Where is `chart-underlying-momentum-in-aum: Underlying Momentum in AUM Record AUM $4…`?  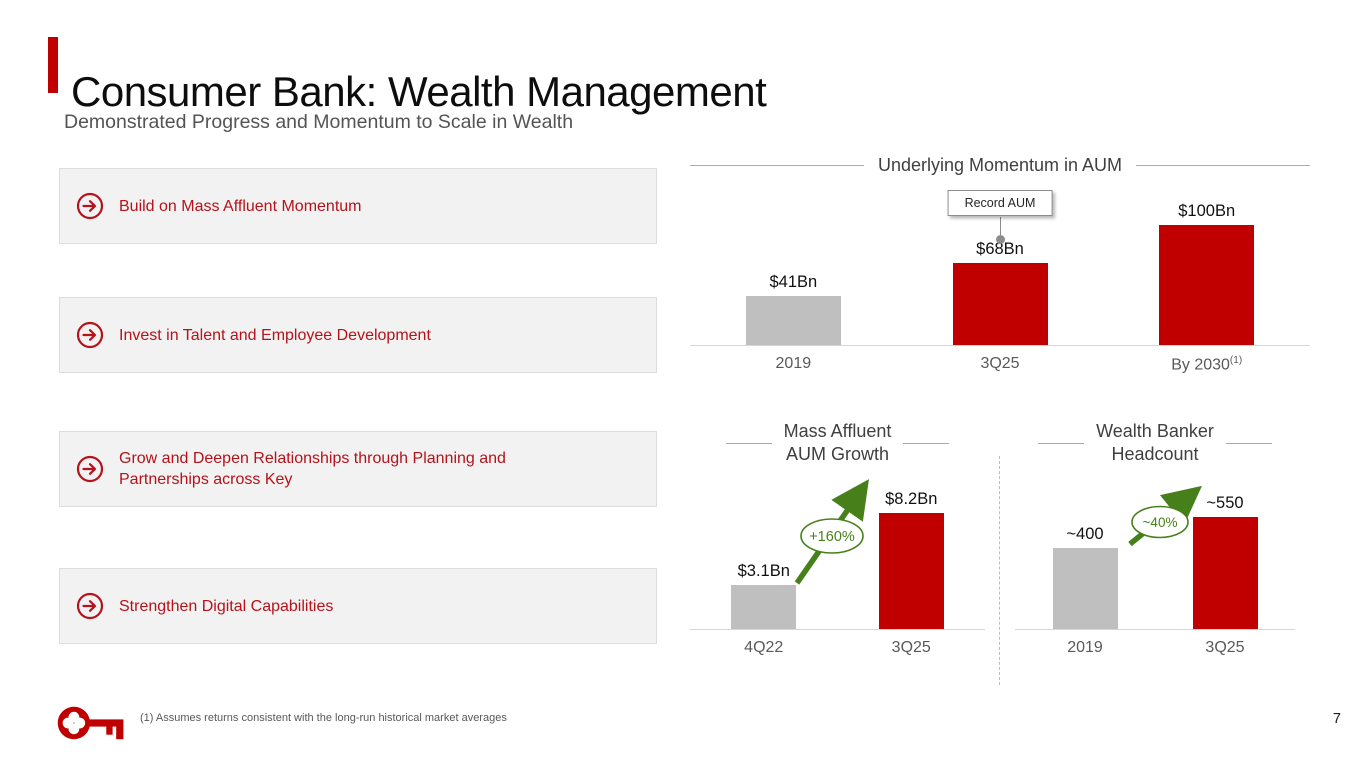 chart-underlying-momentum-in-aum: Underlying Momentum in AUM Record AUM $4… is located at coordinates (1000, 264).